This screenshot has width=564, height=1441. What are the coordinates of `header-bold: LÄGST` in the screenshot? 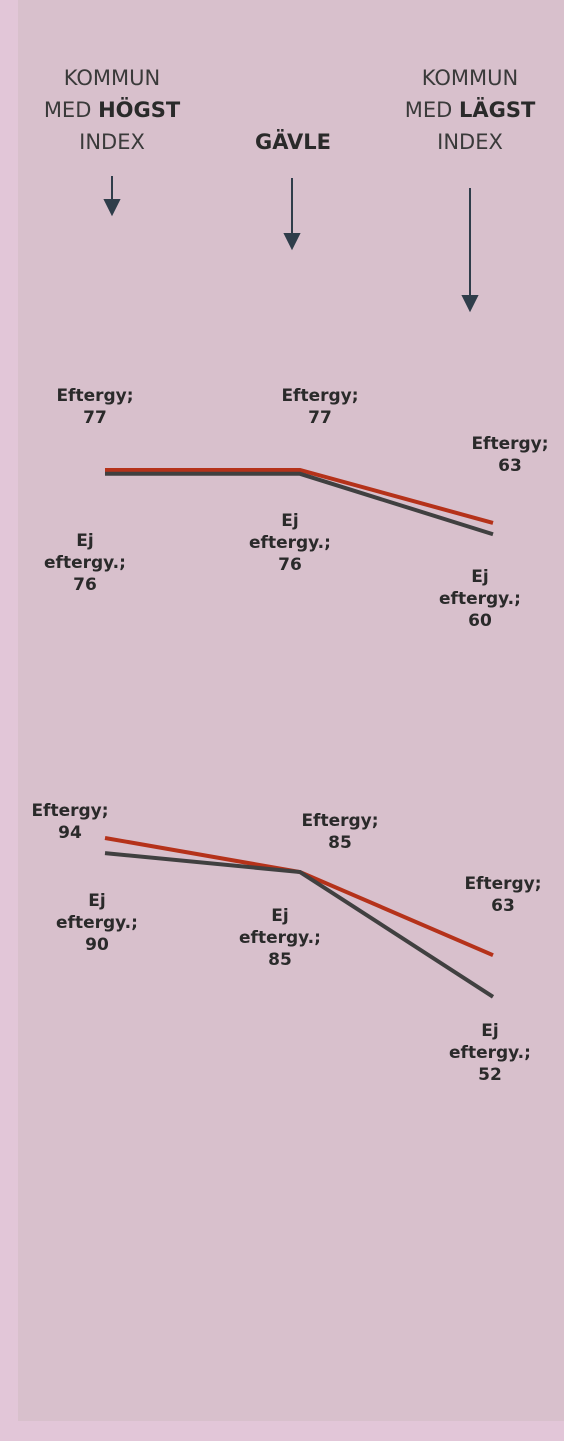 It's located at (497, 110).